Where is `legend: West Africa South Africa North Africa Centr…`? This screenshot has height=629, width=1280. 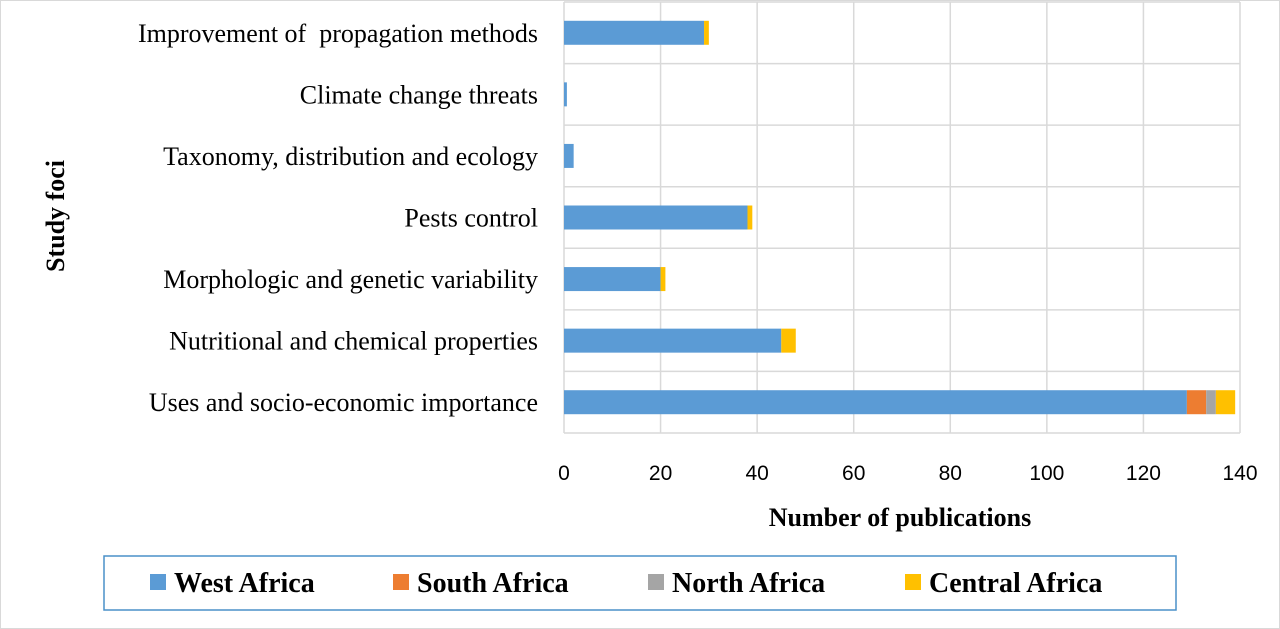 legend: West Africa South Africa North Africa Centr… is located at coordinates (626, 583).